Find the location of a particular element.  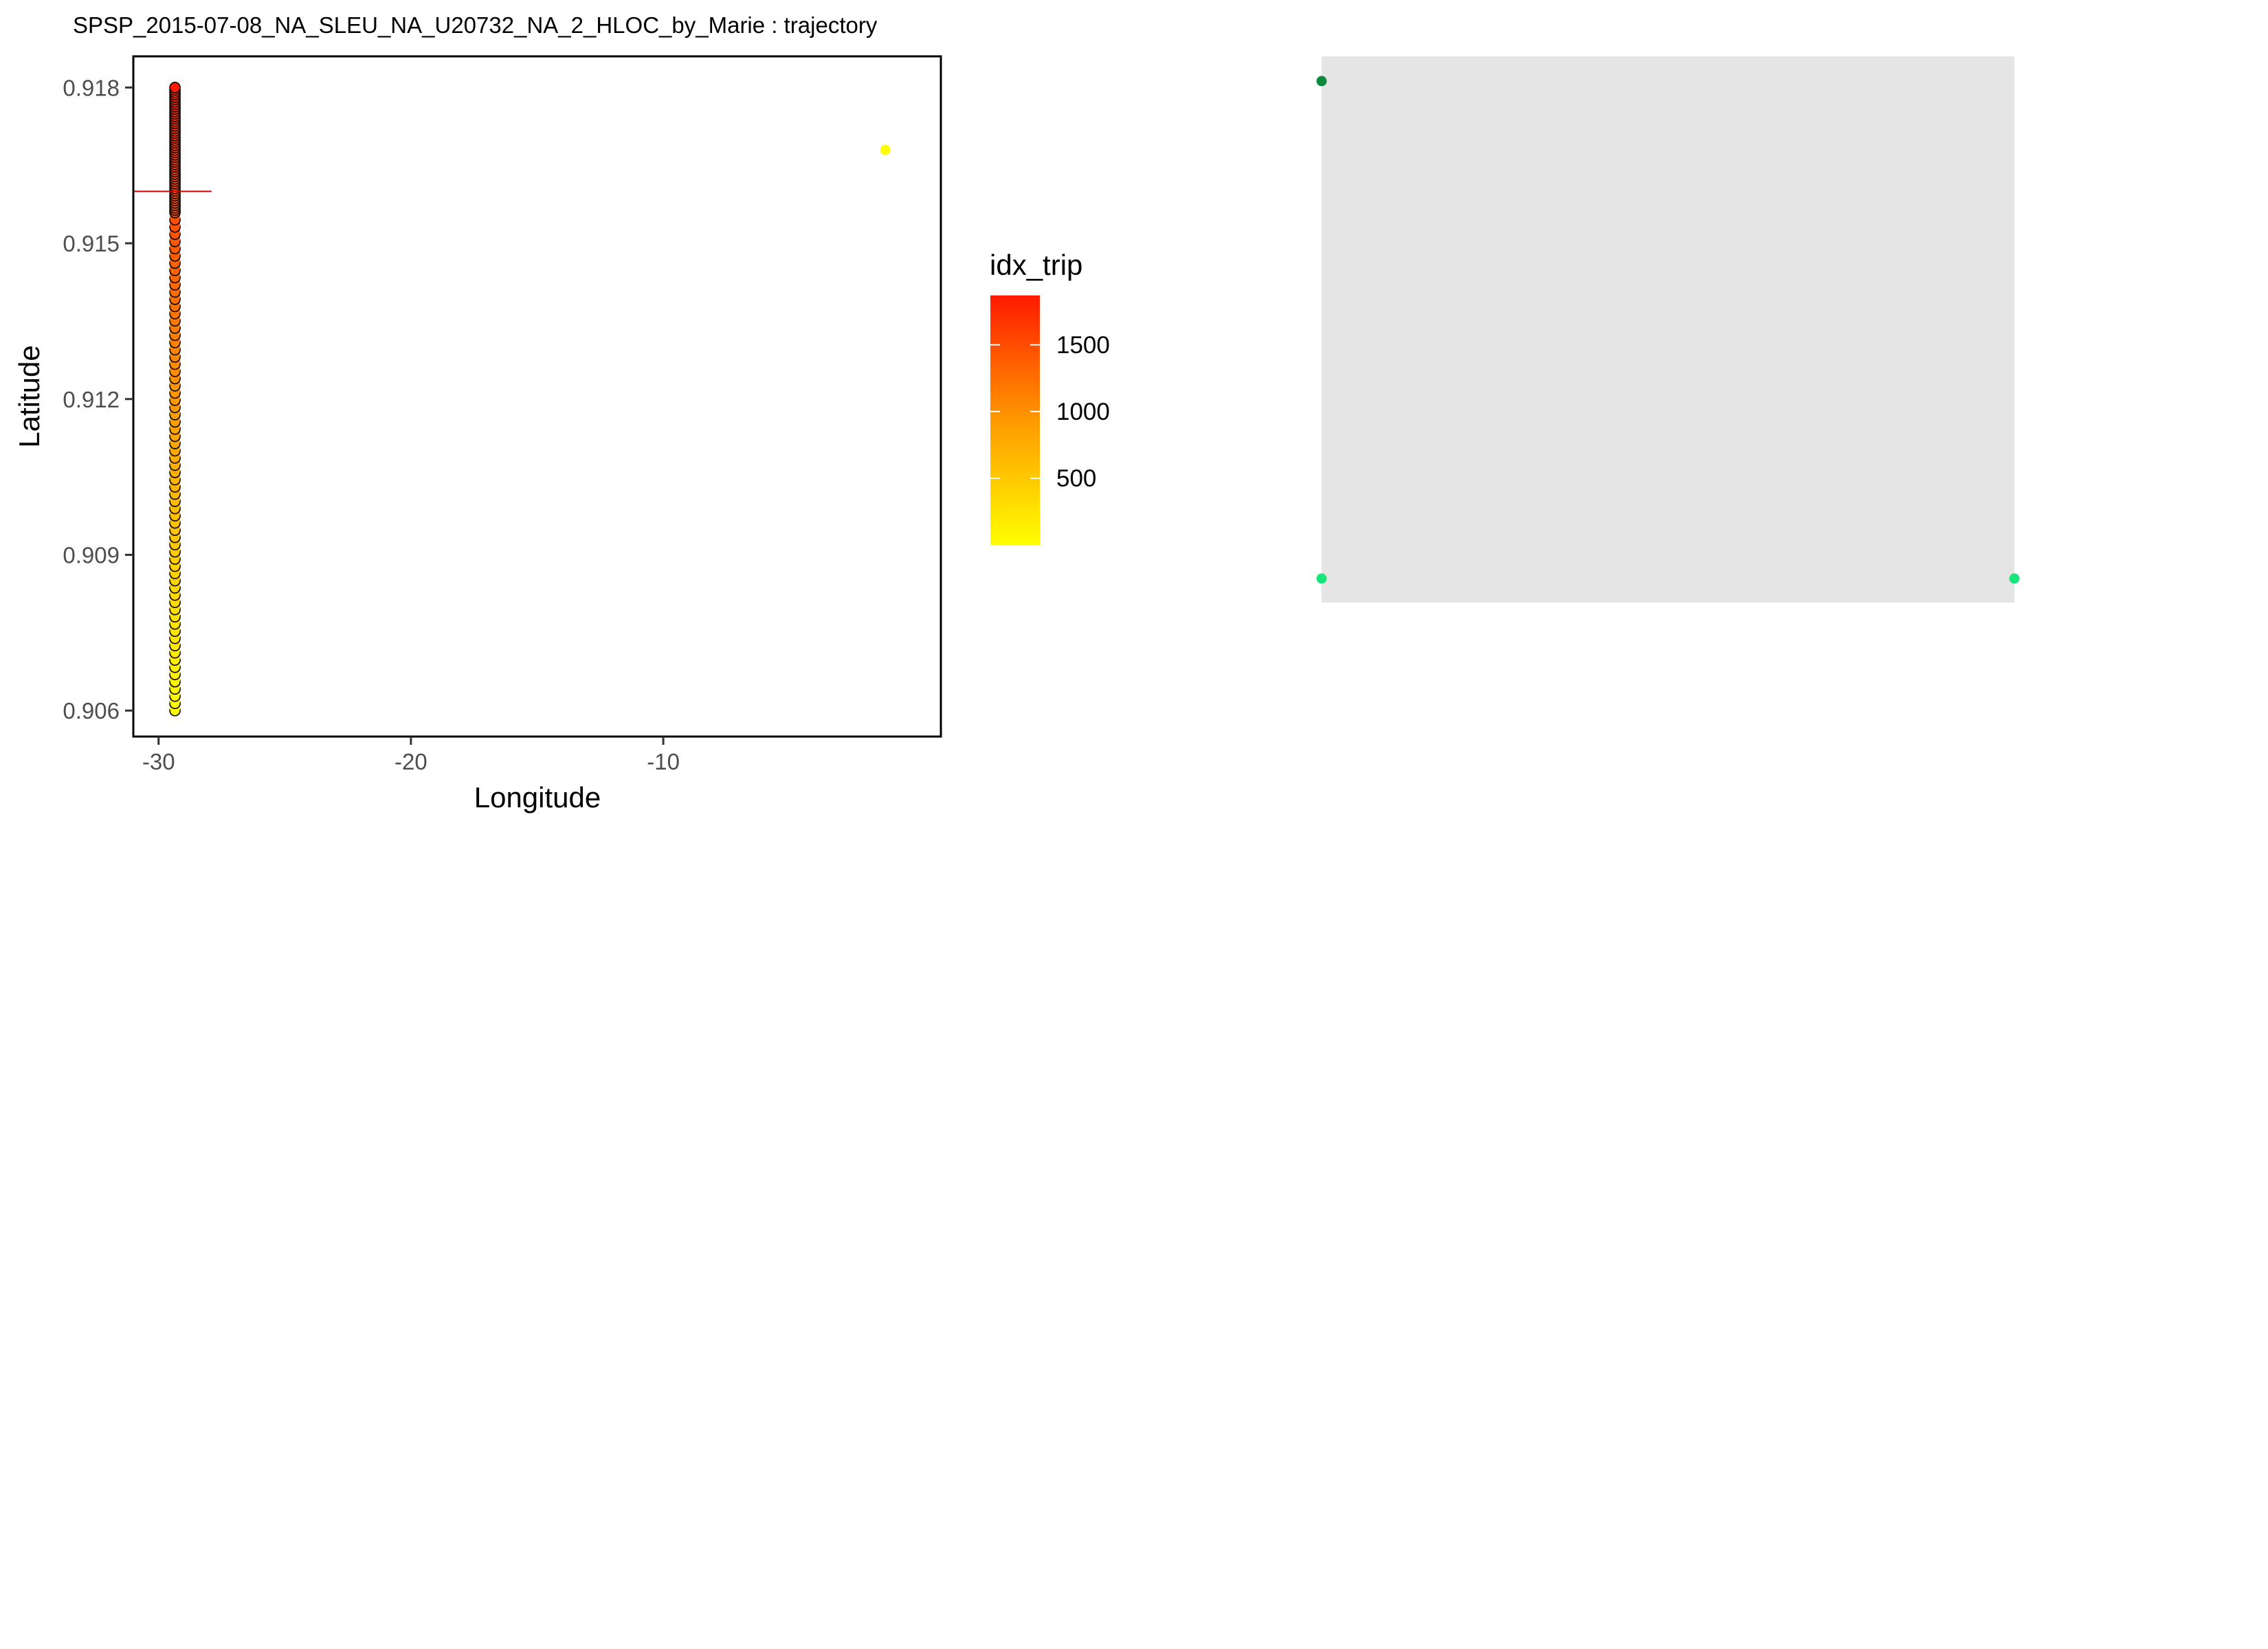

x-tick-label: -30 is located at coordinates (158, 761).